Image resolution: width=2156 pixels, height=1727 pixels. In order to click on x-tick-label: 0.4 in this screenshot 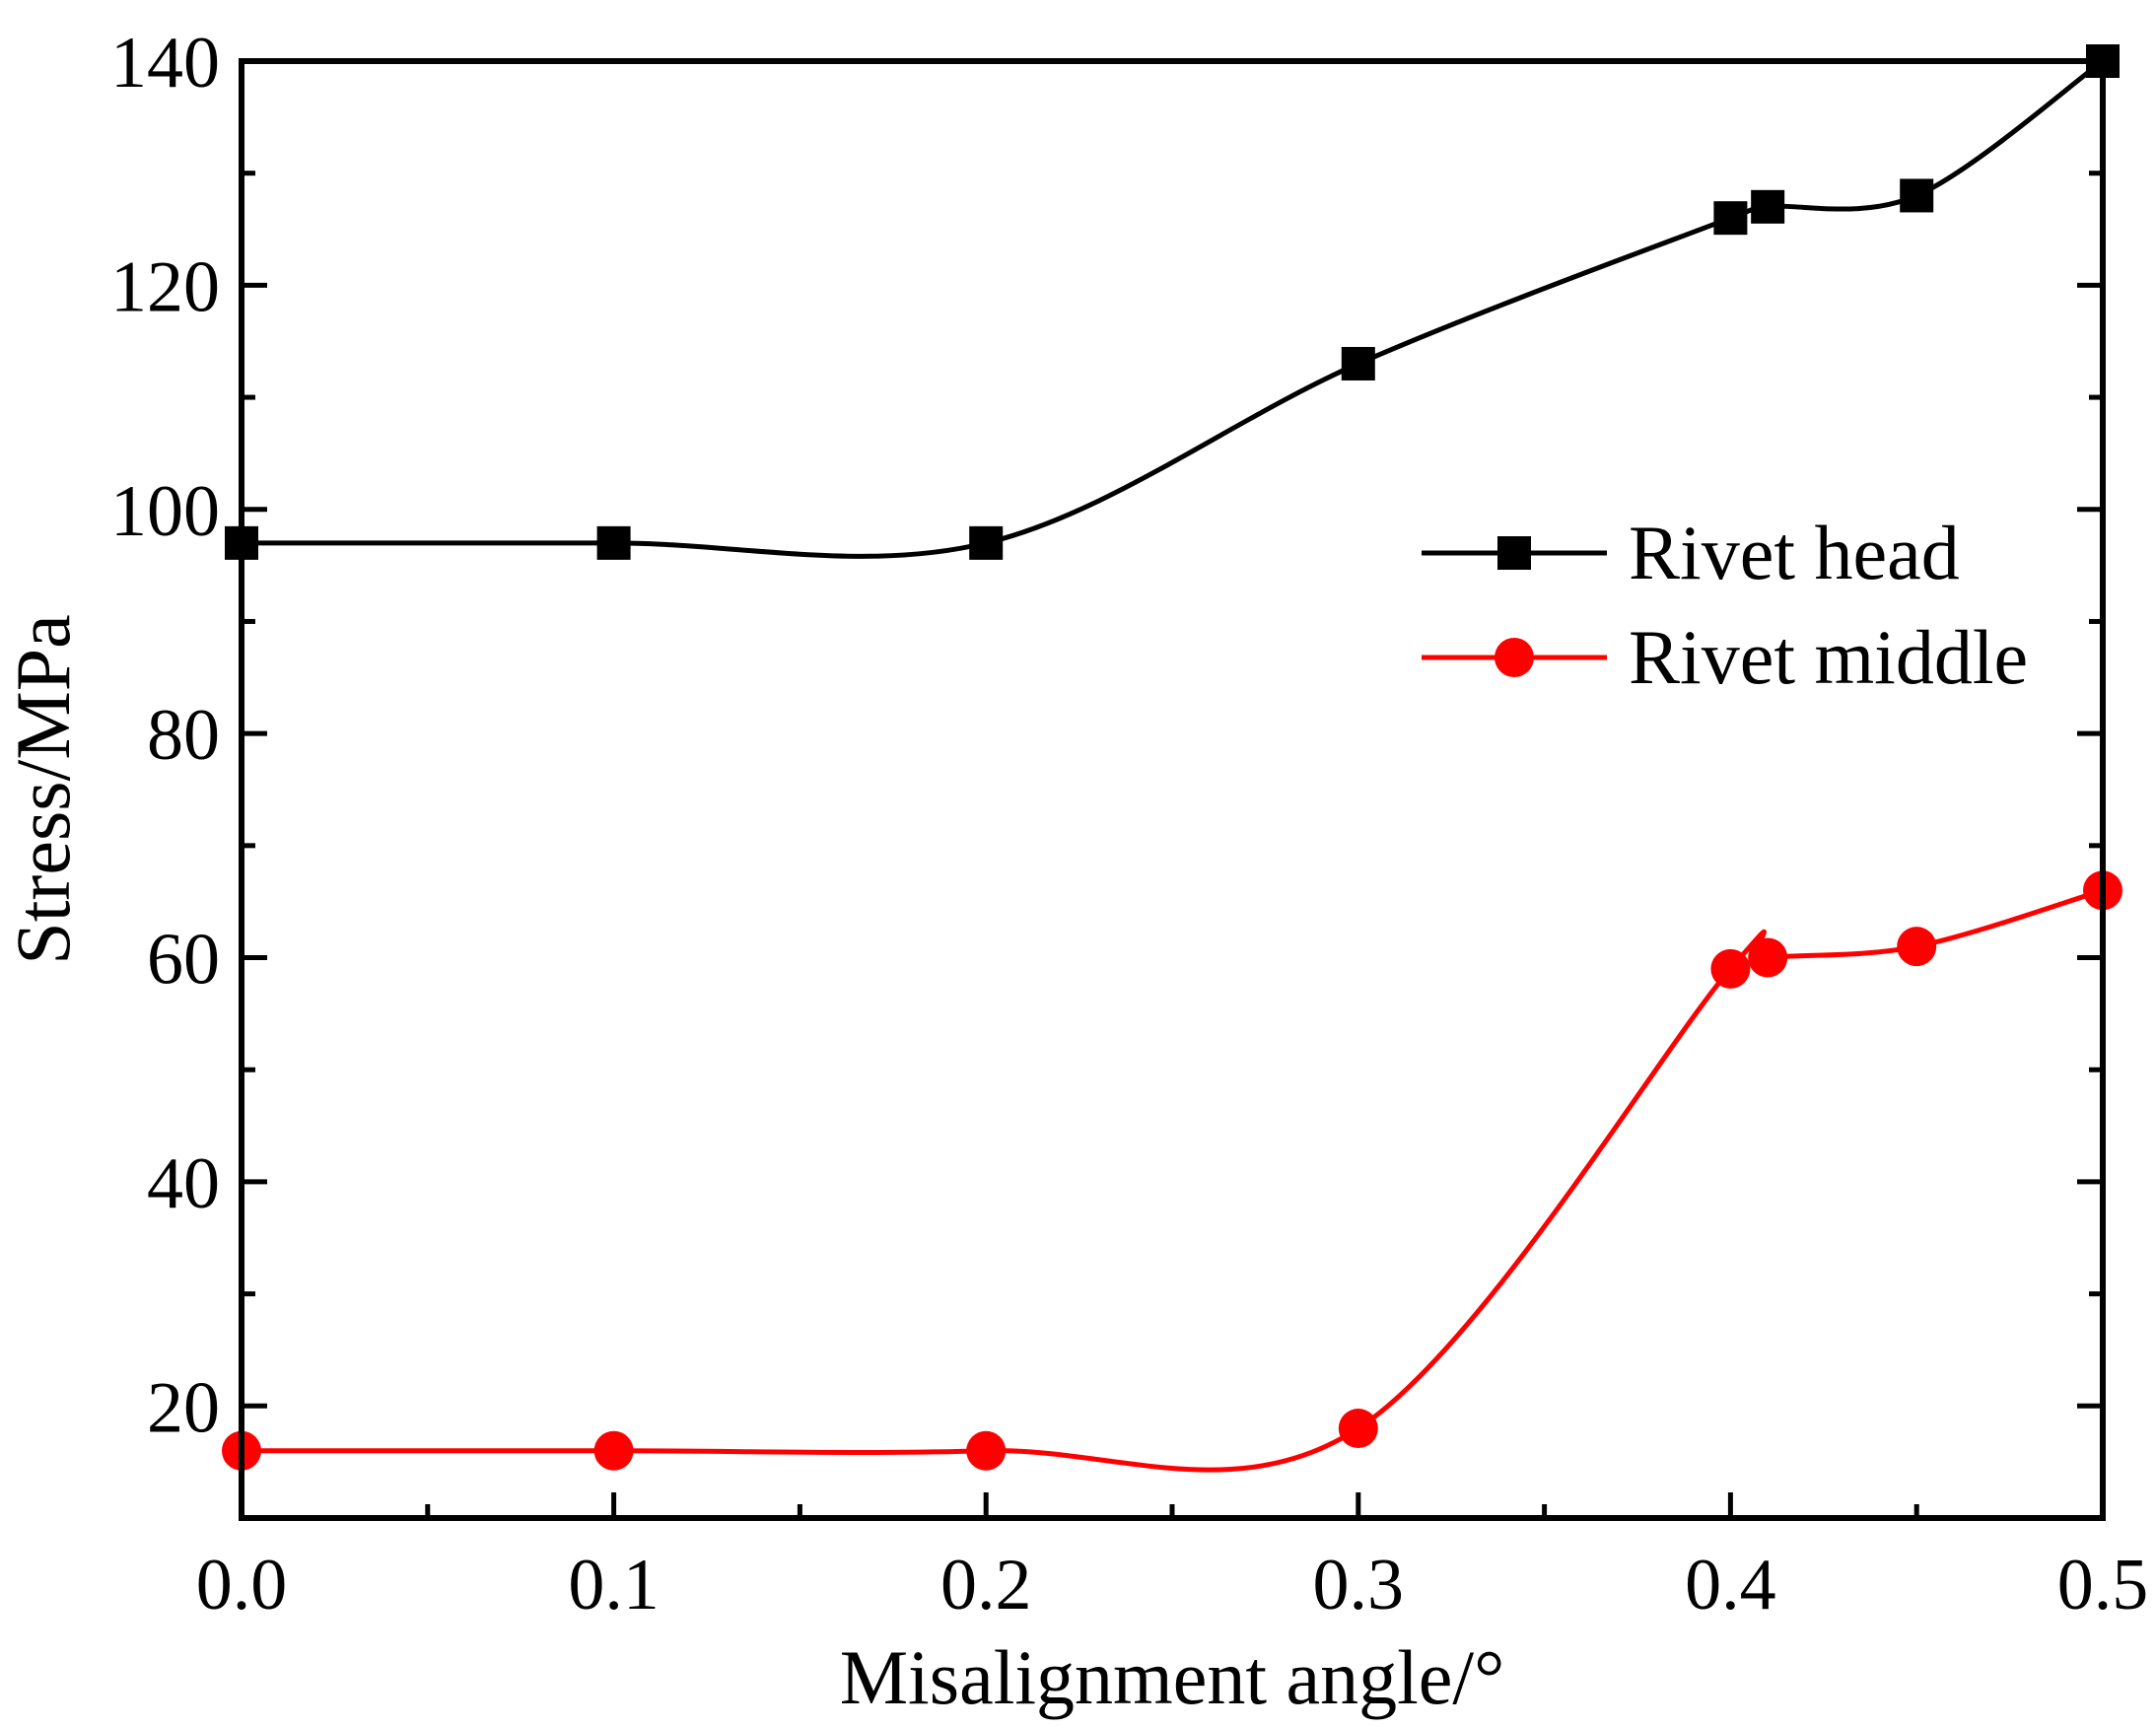, I will do `click(1730, 1585)`.